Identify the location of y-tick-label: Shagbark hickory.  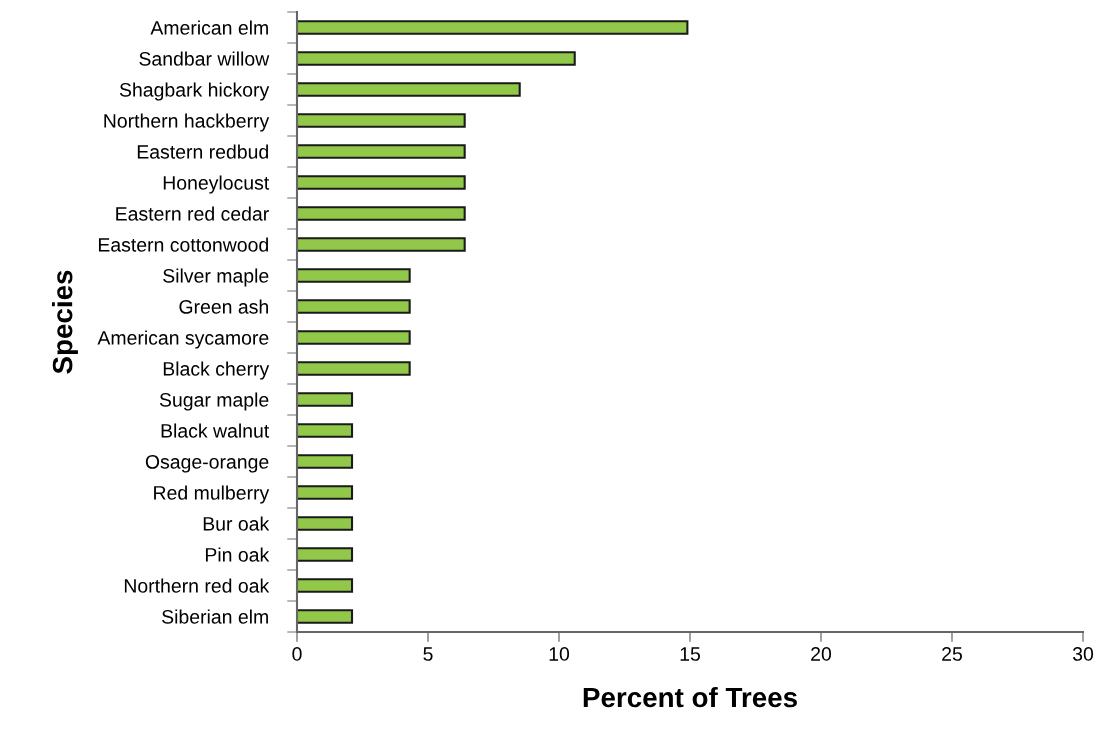
(194, 91).